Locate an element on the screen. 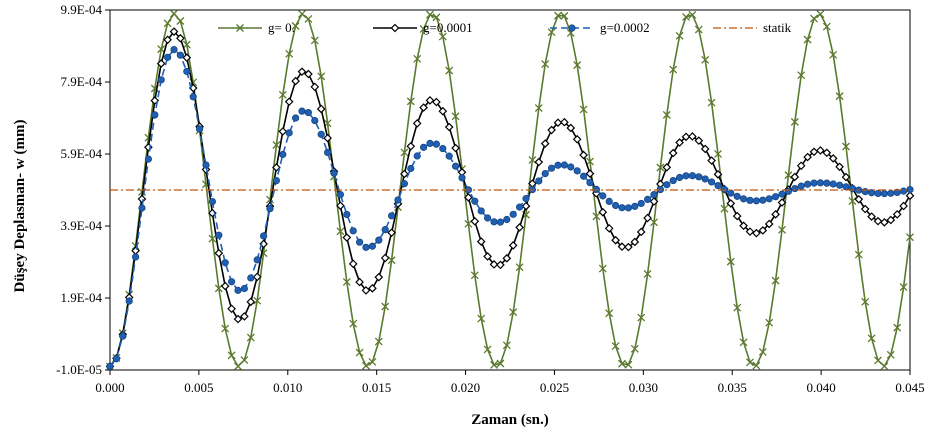  x-tick-label: 0.010 is located at coordinates (287, 387).